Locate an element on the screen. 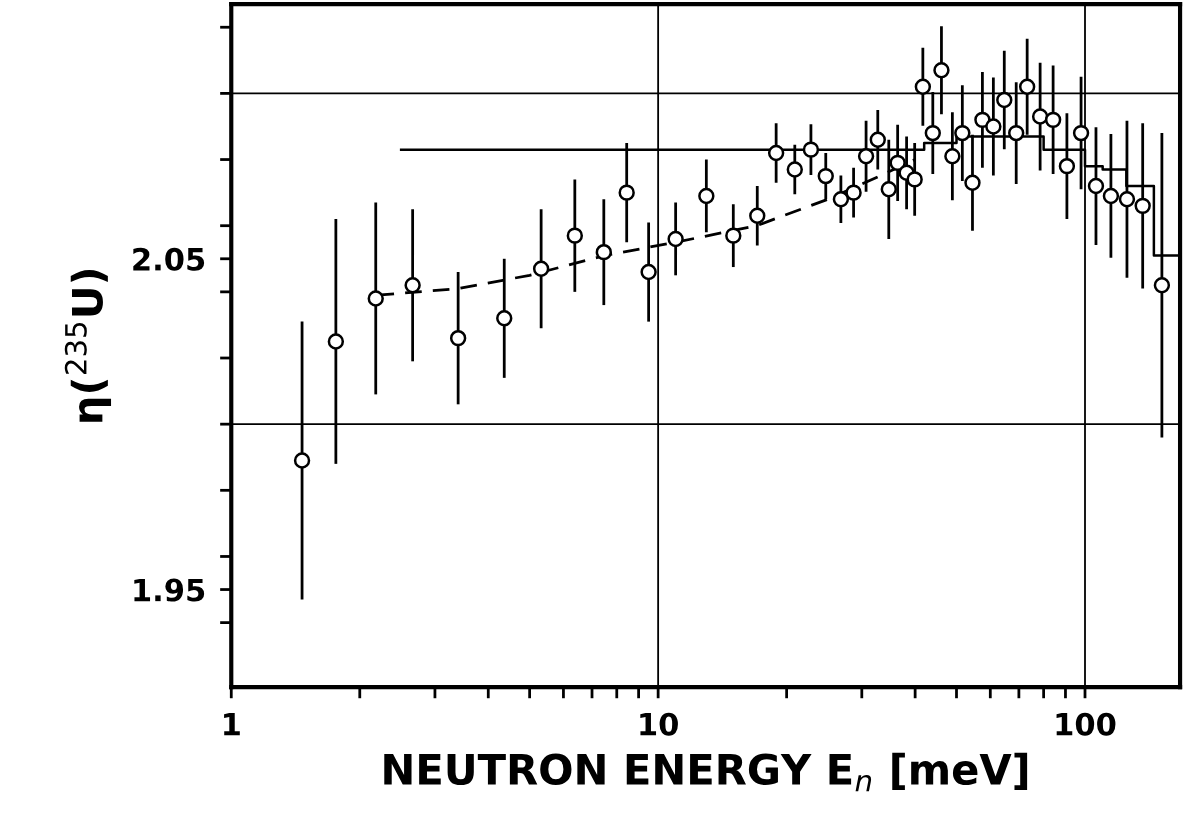 The height and width of the screenshot is (818, 1186). y-tick-label: 2.05 is located at coordinates (169, 259).